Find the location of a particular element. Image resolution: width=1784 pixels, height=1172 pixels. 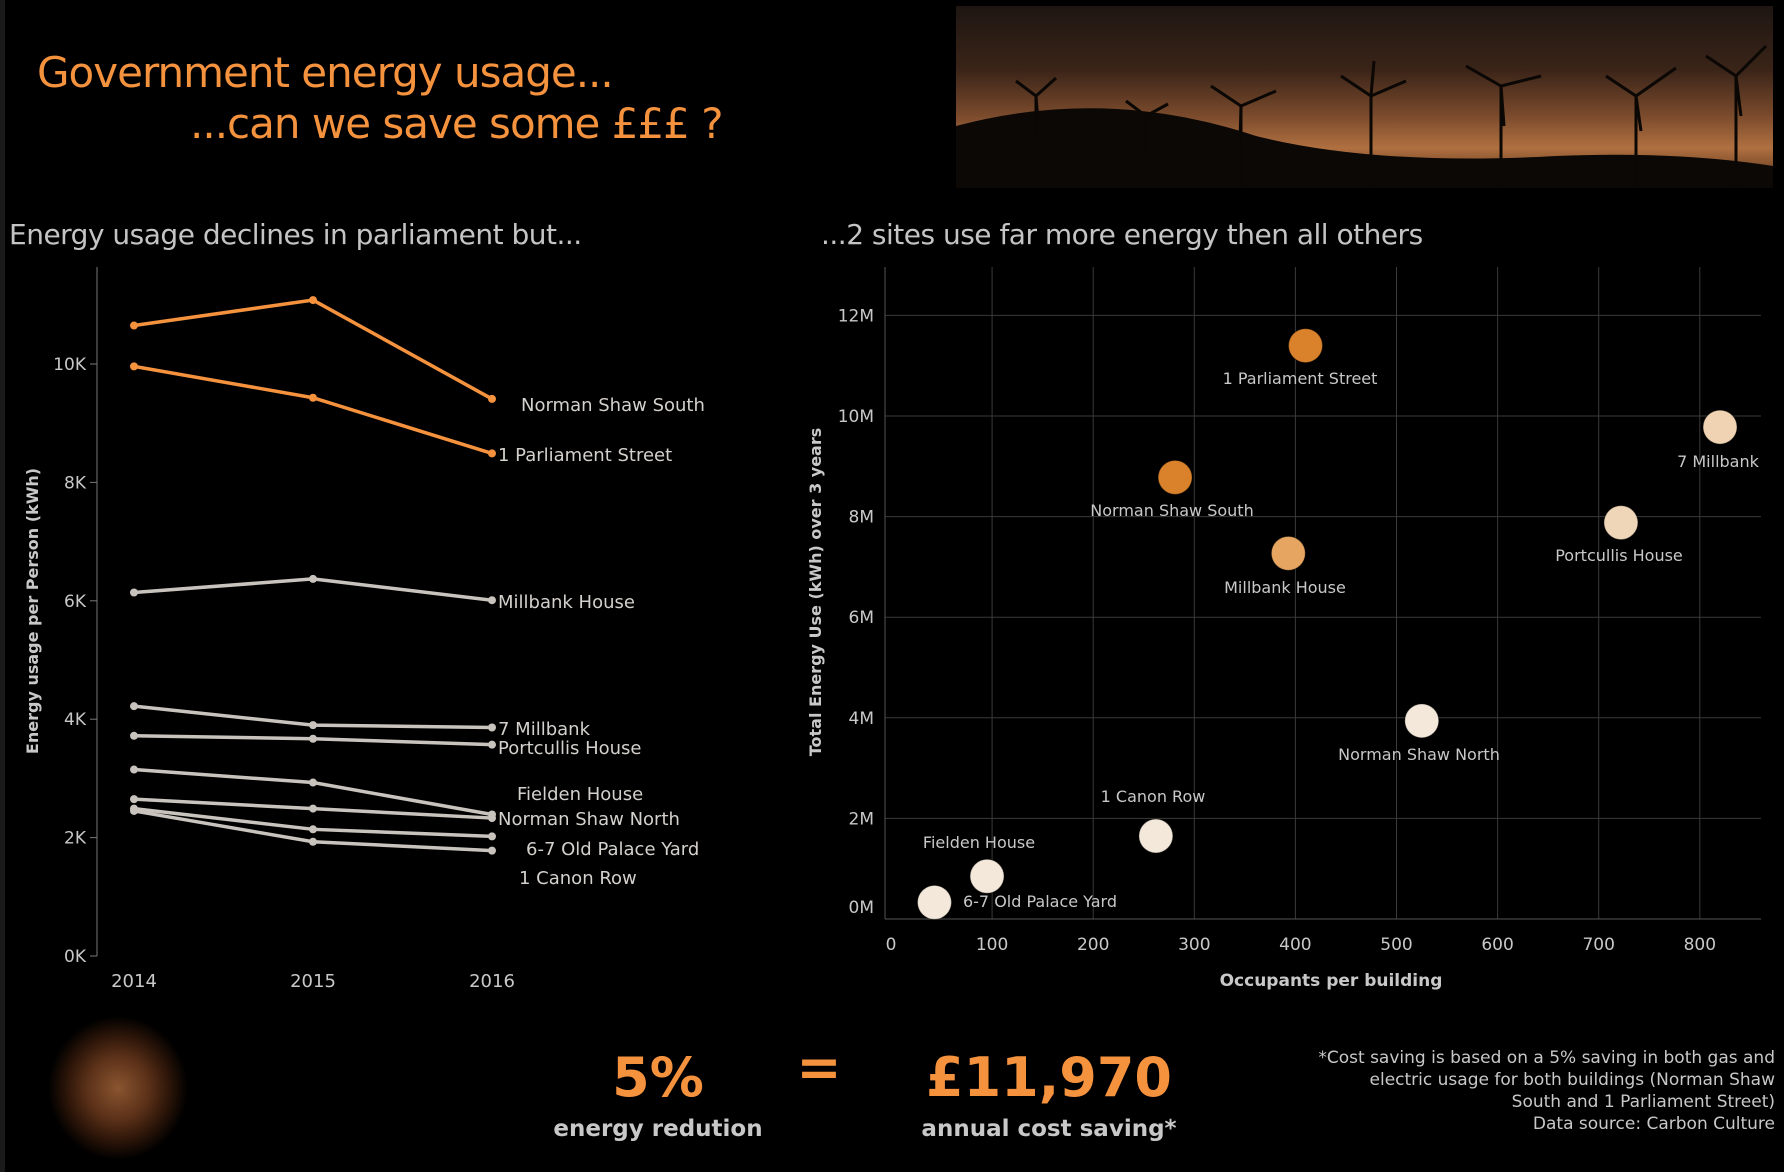

series-label: 1 Canon Row is located at coordinates (578, 878).